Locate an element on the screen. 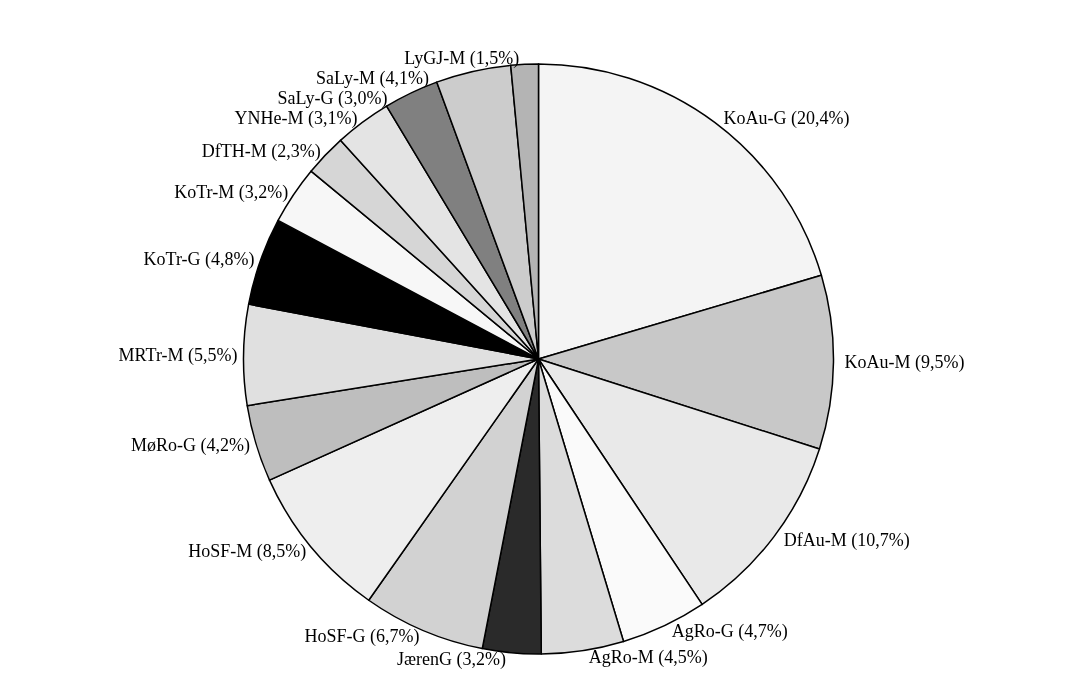 This screenshot has width=1077, height=691. slice-label: MRTr-M (5,5%) is located at coordinates (178, 355).